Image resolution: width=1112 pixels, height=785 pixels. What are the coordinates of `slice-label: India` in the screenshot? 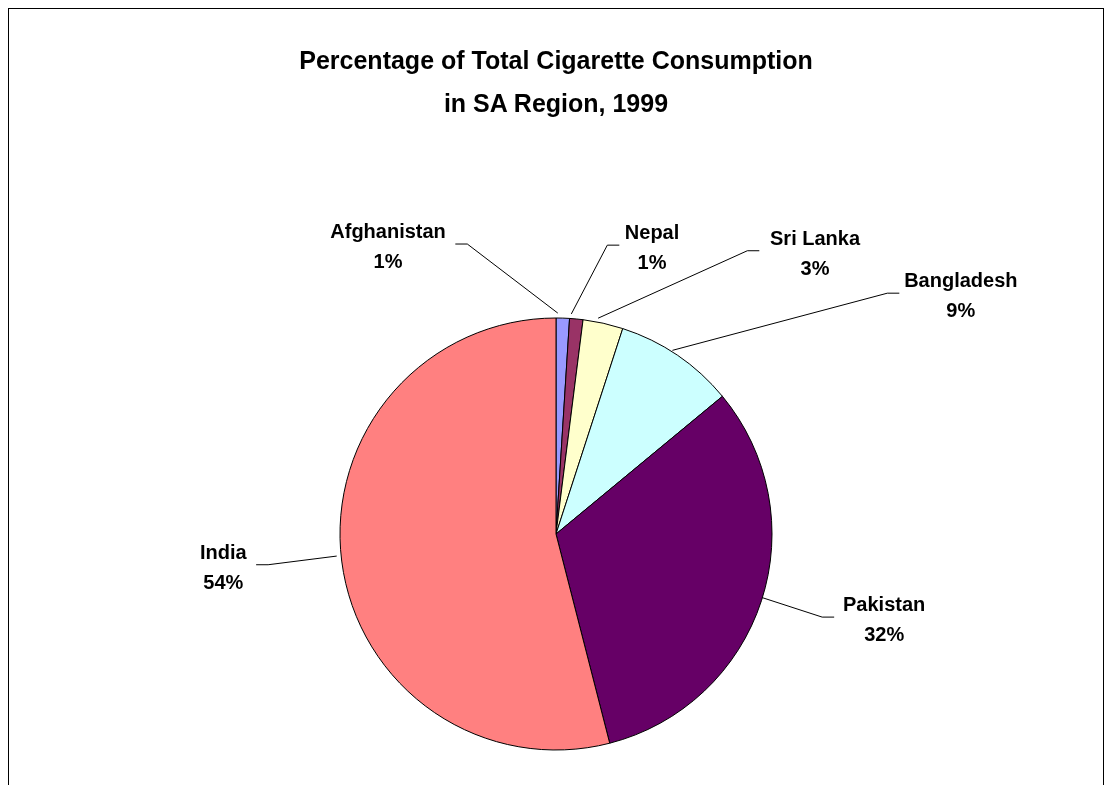 It's located at (224, 551).